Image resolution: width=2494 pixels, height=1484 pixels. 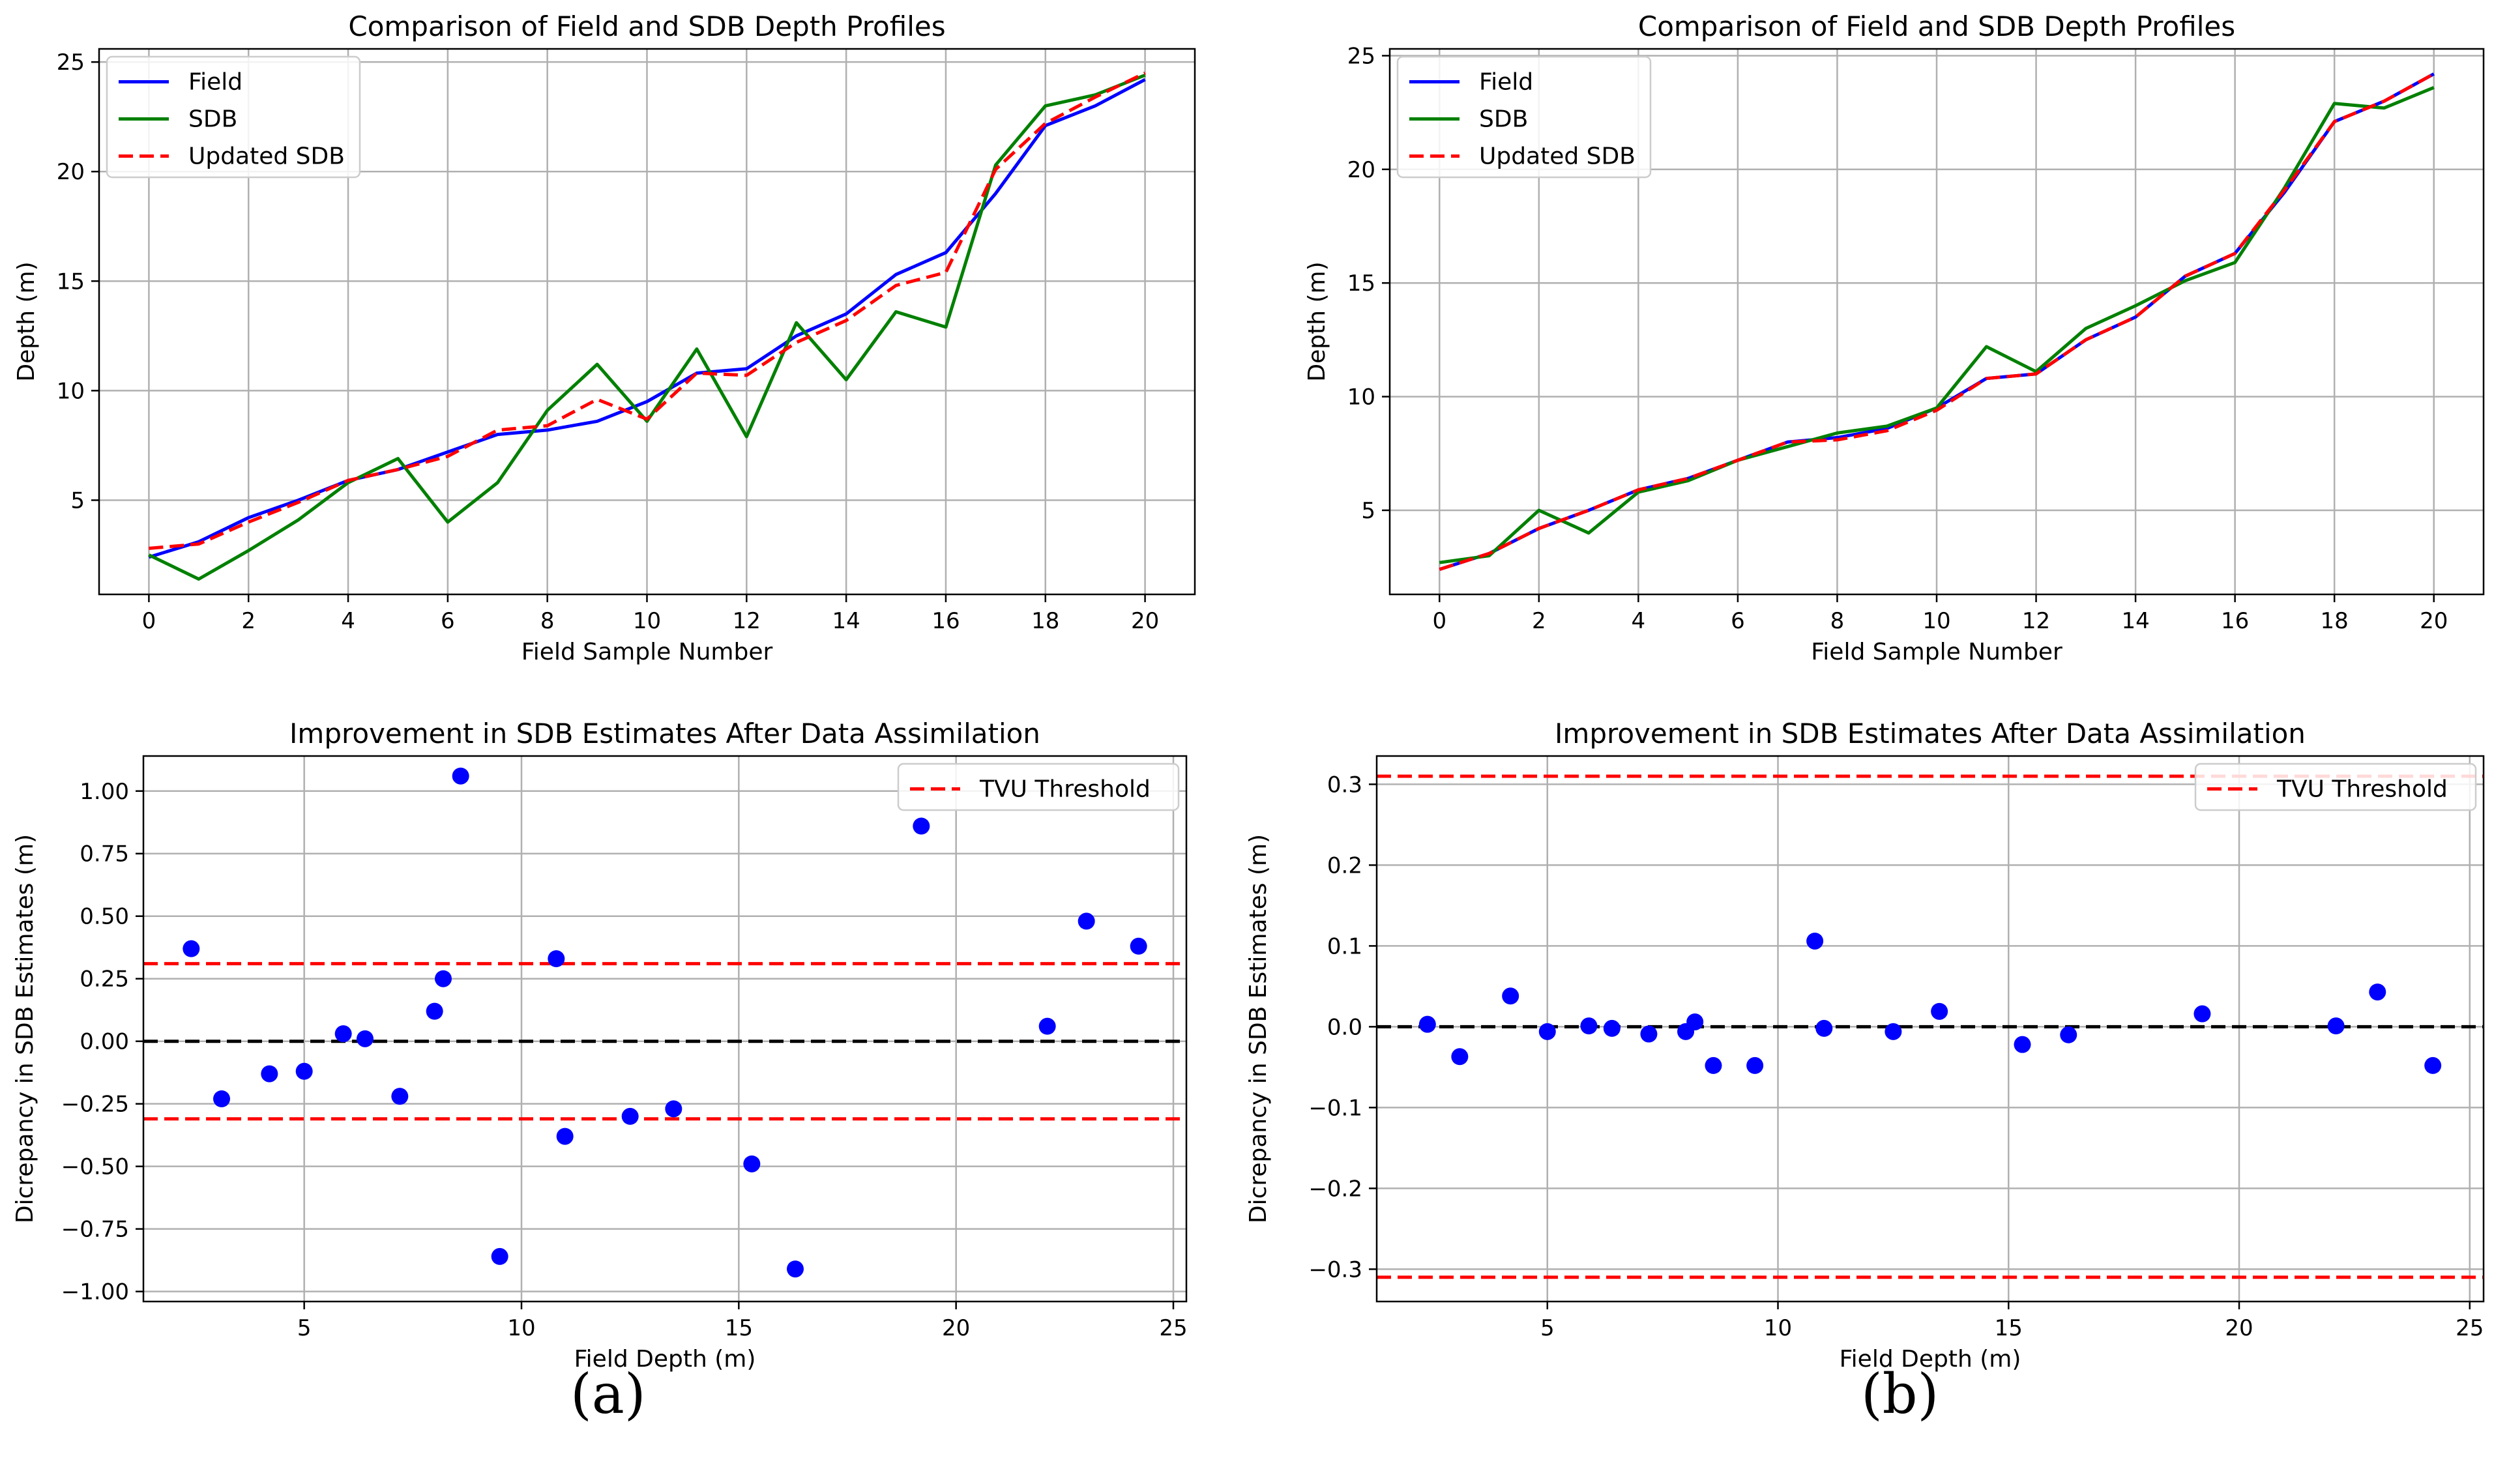 I want to click on x-tick-label: 5, so click(x=1547, y=1328).